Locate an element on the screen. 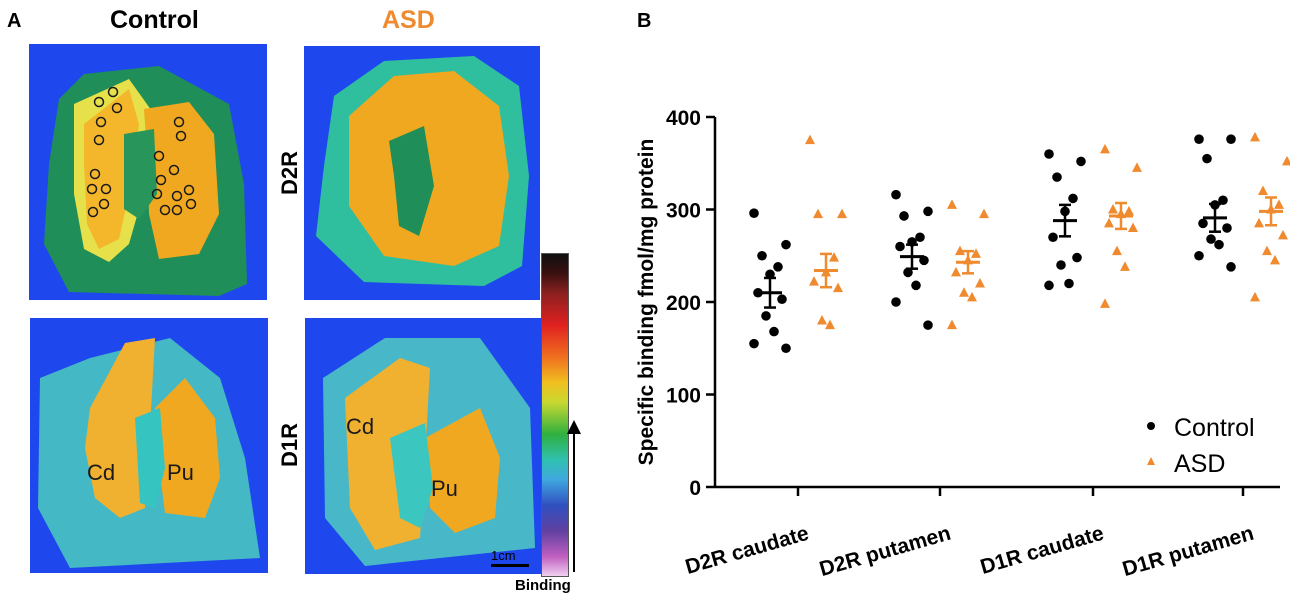  y-axis-label: Specific binding fmol/mg protein is located at coordinates (646, 302).